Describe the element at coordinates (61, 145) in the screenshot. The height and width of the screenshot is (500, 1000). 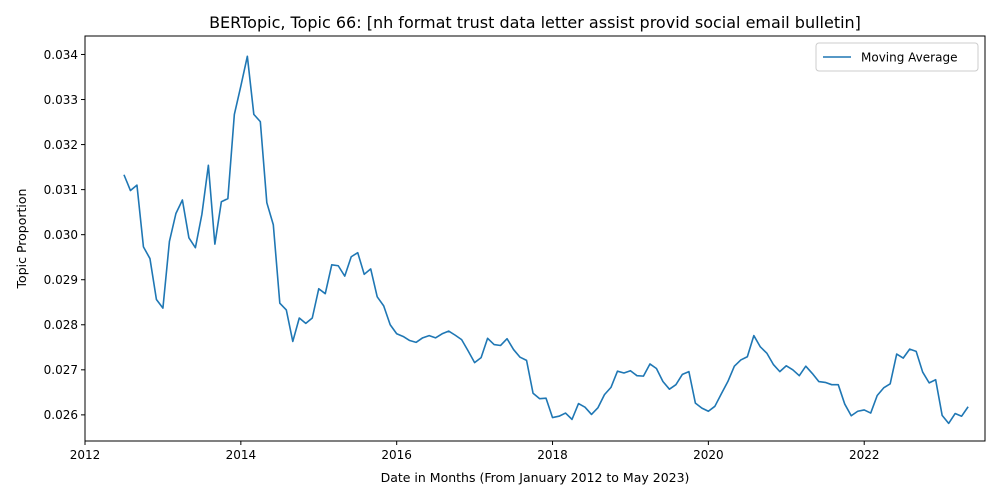
I see `y-tick-label: 0.032` at that location.